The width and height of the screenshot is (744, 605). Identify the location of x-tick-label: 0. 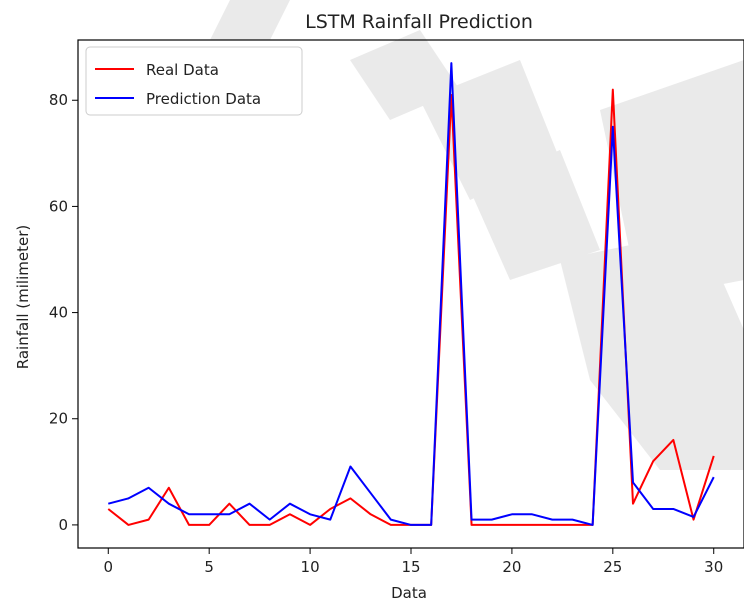
(108, 567).